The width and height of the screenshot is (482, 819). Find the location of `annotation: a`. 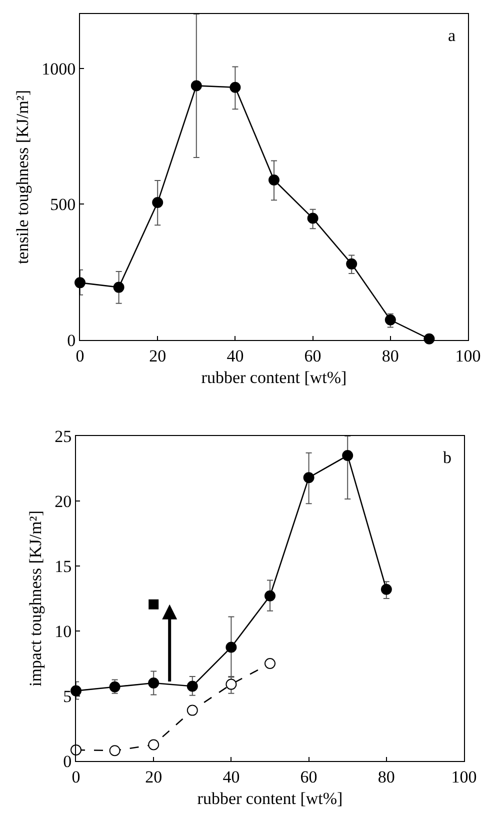

annotation: a is located at coordinates (452, 35).